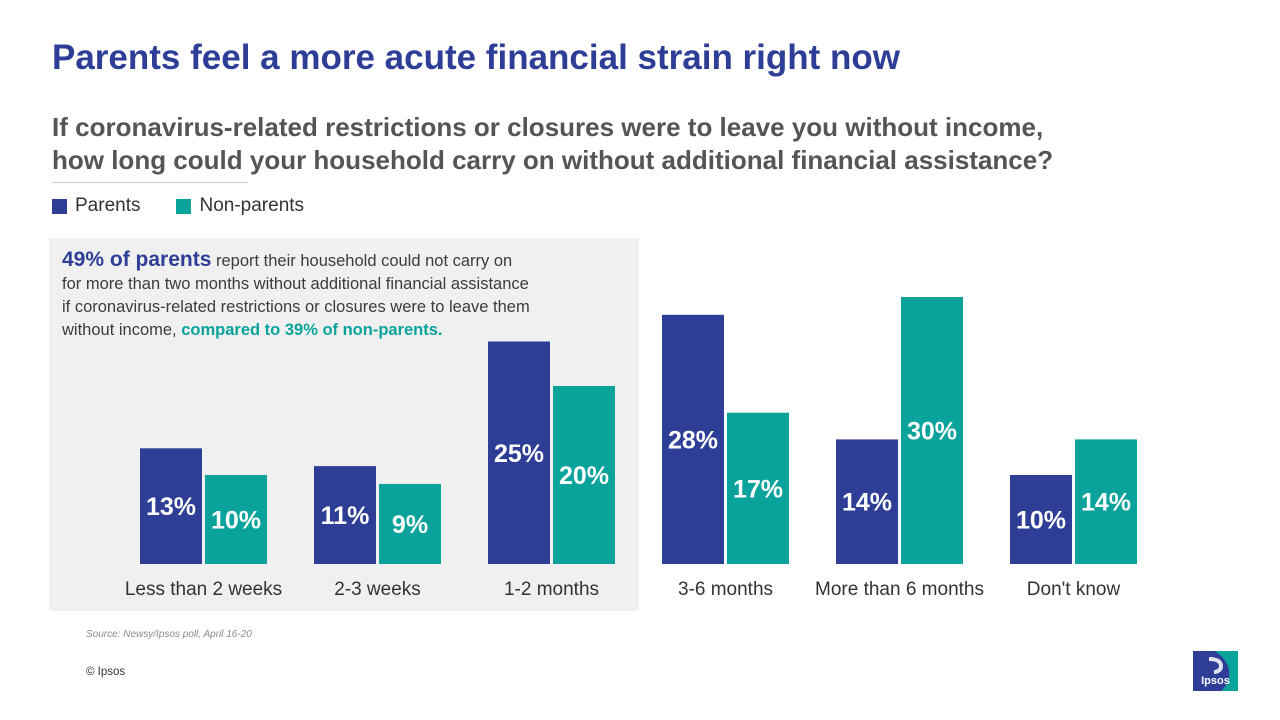 This screenshot has height=720, width=1280. I want to click on source-note: Source: Newsy/Ipsos poll, April 16-20, so click(169, 634).